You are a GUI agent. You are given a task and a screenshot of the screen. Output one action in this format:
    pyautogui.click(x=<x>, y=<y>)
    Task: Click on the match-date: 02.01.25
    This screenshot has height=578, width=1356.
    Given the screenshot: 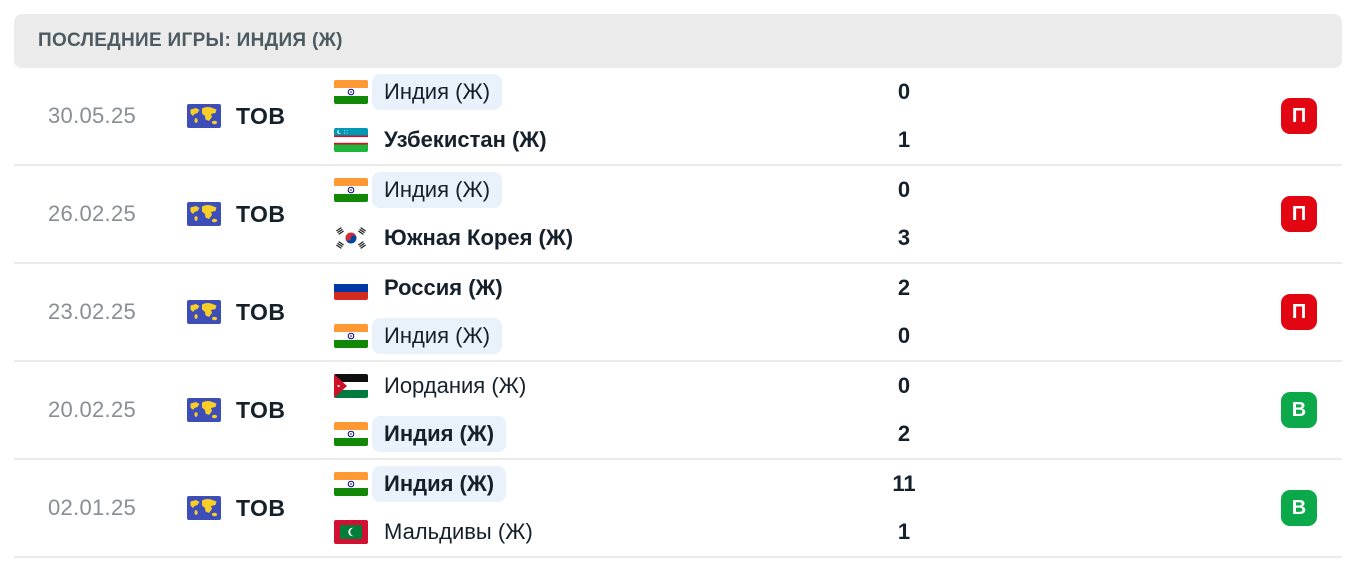 What is the action you would take?
    pyautogui.click(x=92, y=507)
    